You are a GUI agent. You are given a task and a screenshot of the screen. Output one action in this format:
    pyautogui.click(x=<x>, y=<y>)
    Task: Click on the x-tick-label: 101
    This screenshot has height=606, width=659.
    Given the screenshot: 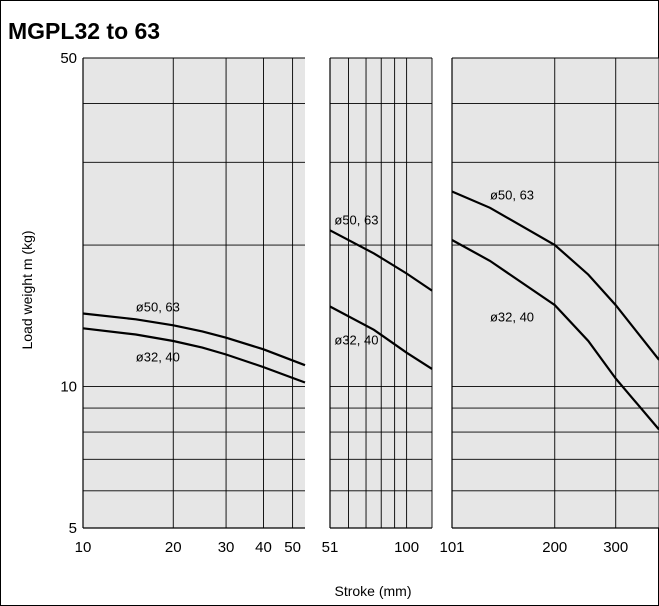 What is the action you would take?
    pyautogui.click(x=451, y=547)
    